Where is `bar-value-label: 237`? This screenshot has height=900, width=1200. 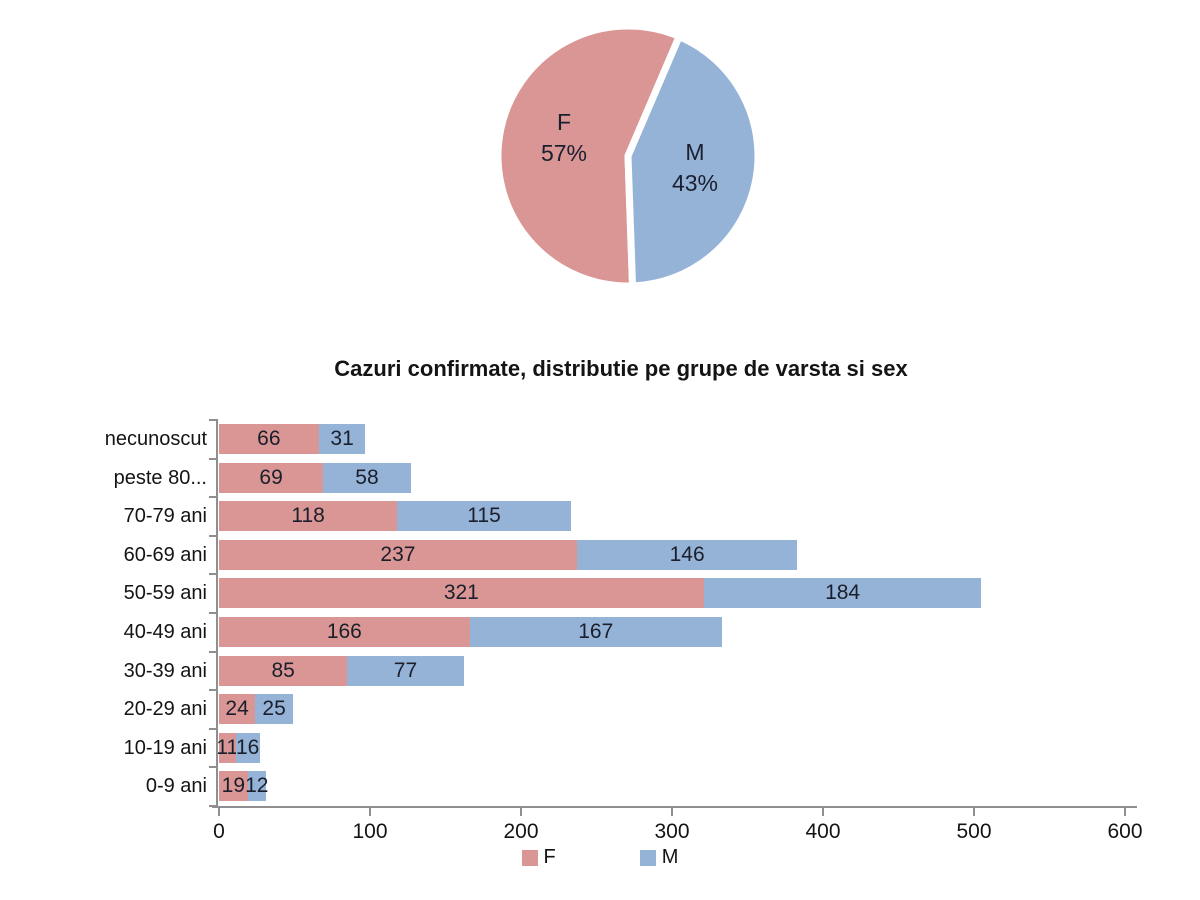
bar-value-label: 237 is located at coordinates (398, 554).